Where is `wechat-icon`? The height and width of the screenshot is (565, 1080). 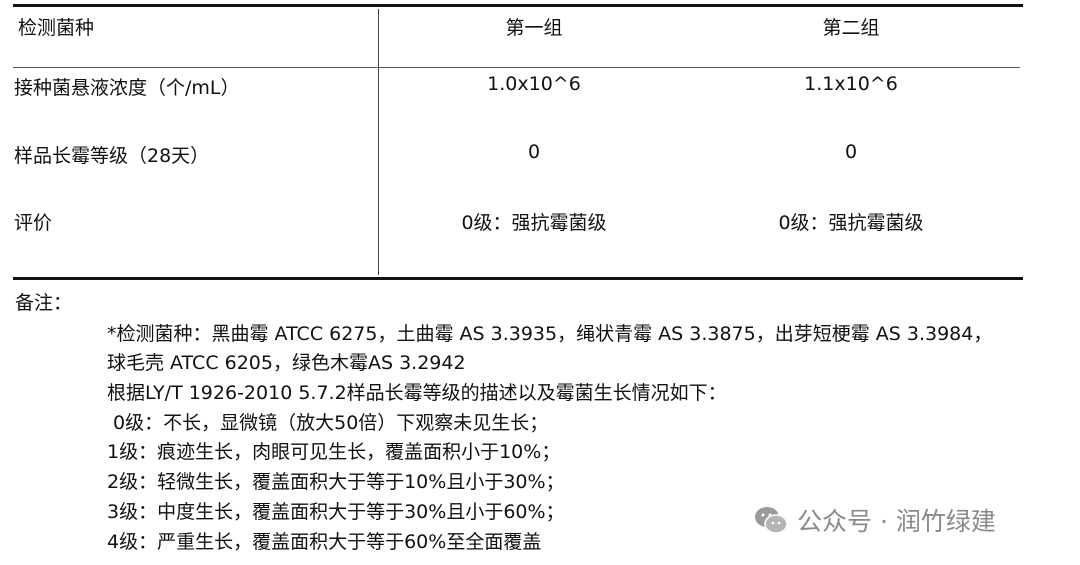 wechat-icon is located at coordinates (771, 520).